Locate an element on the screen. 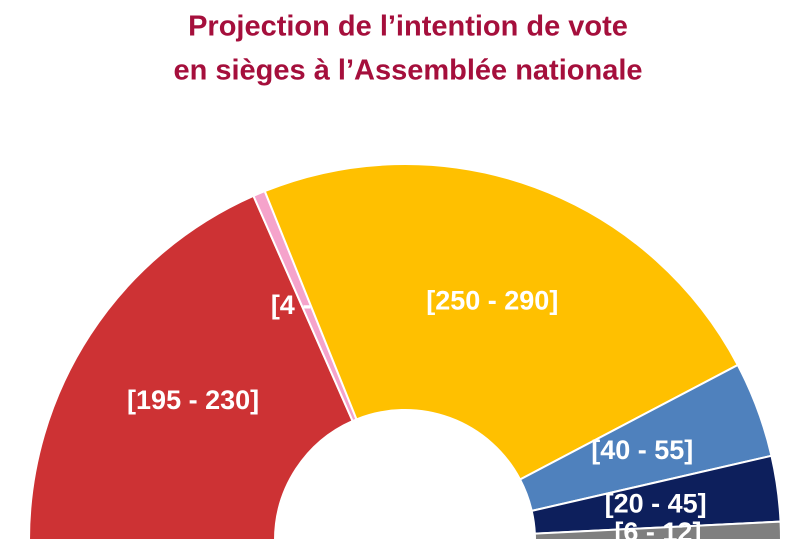 The width and height of the screenshot is (804, 548). chart-title: en sièges à l’Assemblée nationale is located at coordinates (407, 71).